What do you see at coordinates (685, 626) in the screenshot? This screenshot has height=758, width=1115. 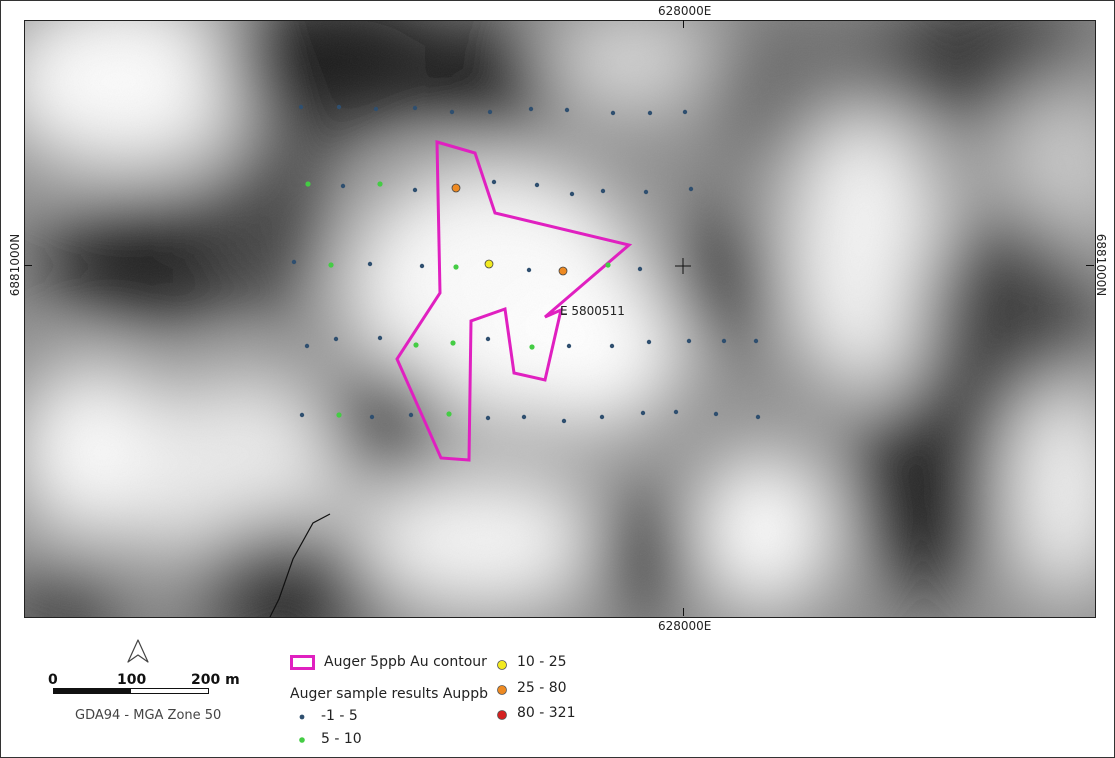 I see `easting-label-bottom: 628000E` at bounding box center [685, 626].